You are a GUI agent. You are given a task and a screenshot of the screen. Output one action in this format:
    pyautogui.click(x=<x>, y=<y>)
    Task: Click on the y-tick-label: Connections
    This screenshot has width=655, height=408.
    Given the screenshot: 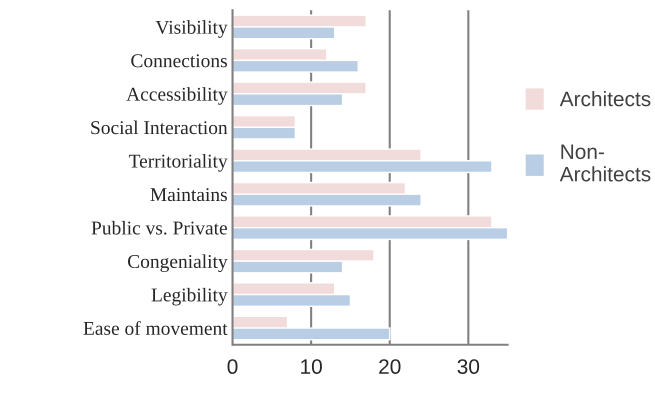 What is the action you would take?
    pyautogui.click(x=179, y=61)
    